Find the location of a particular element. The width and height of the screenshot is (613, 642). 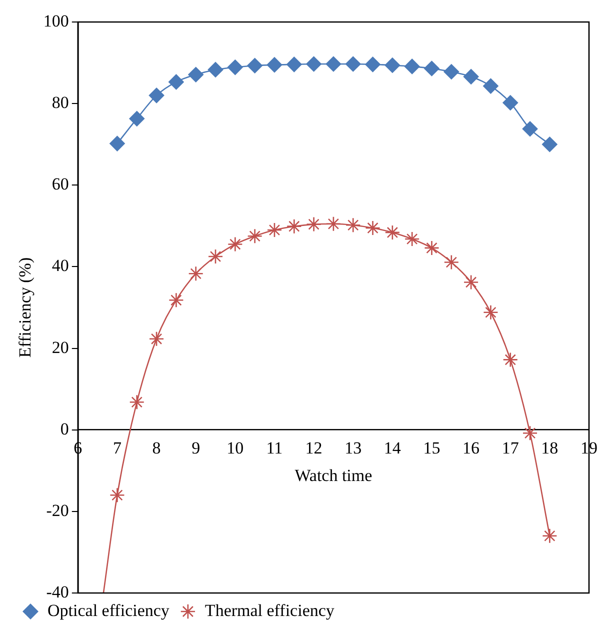

y-tick-label: 80 is located at coordinates (60, 102).